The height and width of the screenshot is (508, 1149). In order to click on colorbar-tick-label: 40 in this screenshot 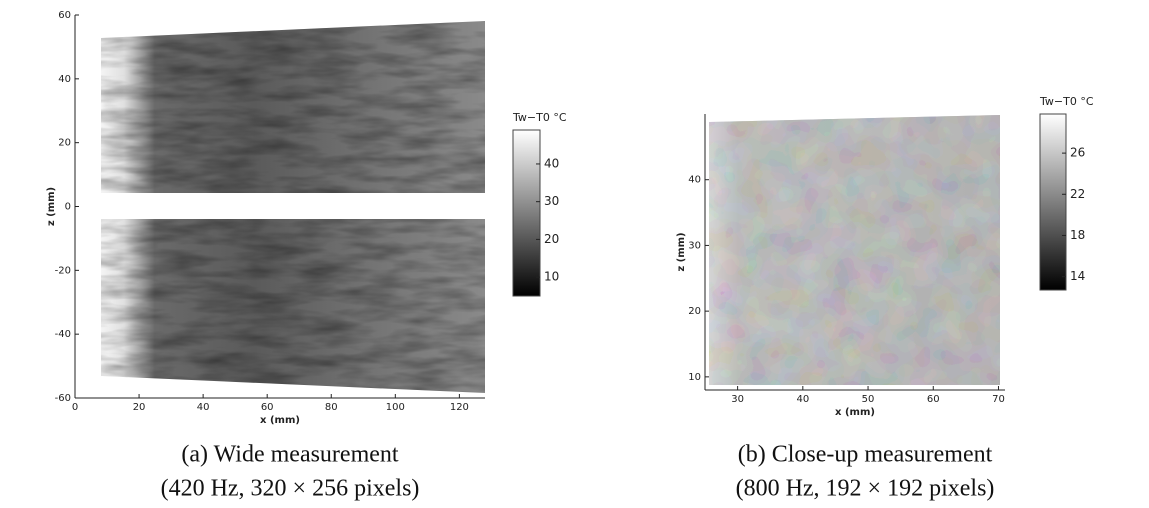, I will do `click(551, 163)`.